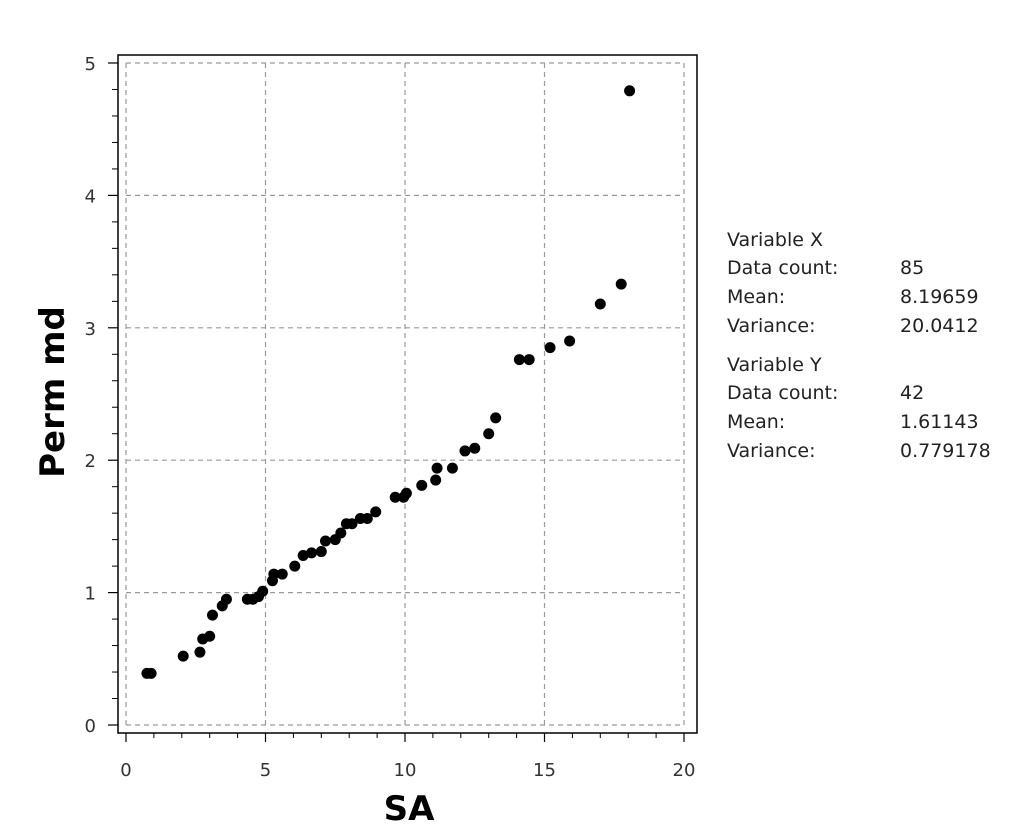 The width and height of the screenshot is (1024, 839). What do you see at coordinates (125, 770) in the screenshot?
I see `x-tick-label: 0` at bounding box center [125, 770].